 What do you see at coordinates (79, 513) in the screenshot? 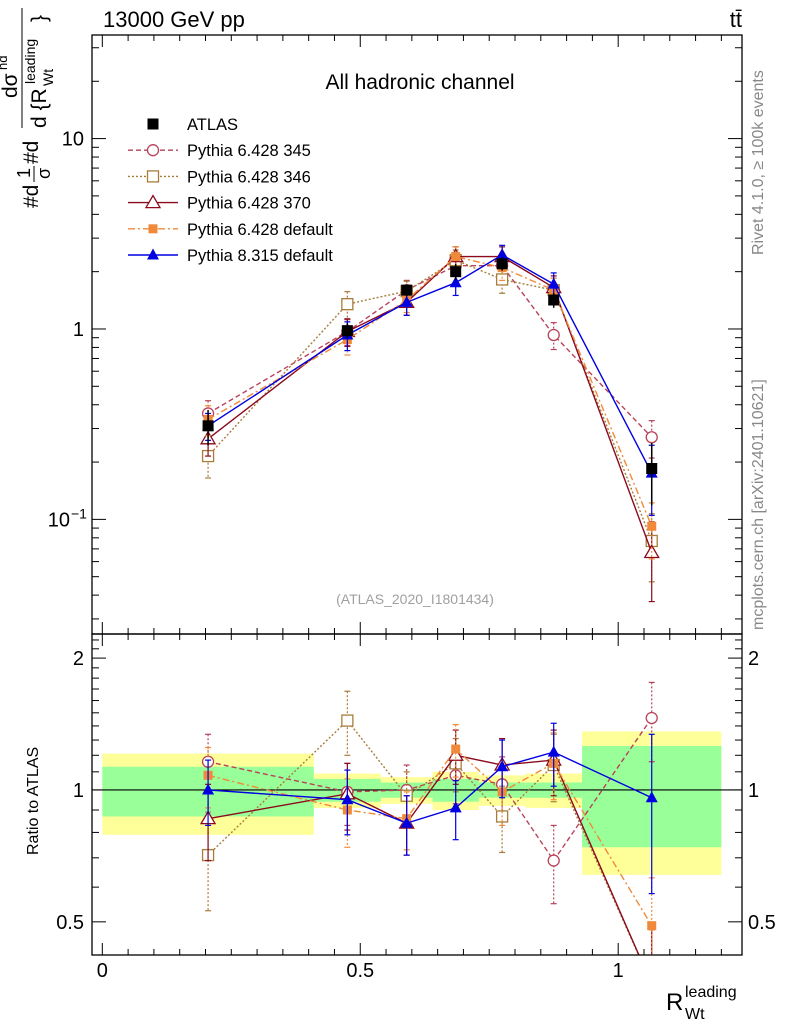
I see `y-tick-exponent: −1` at bounding box center [79, 513].